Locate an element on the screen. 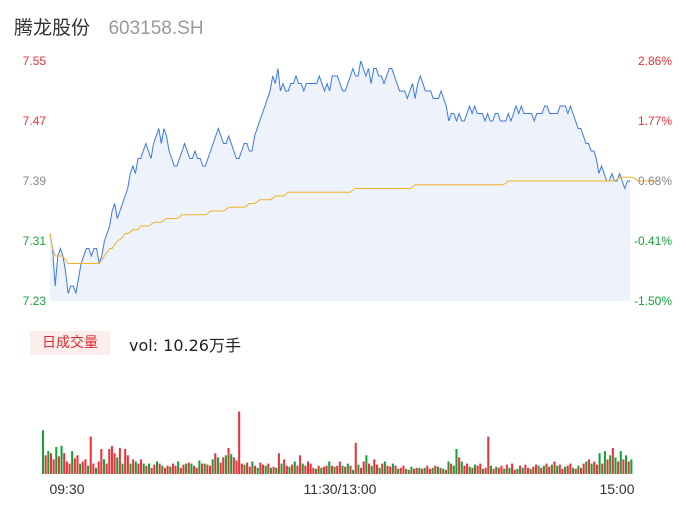 The height and width of the screenshot is (524, 686). volume-badge: 日成交量 is located at coordinates (70, 343).